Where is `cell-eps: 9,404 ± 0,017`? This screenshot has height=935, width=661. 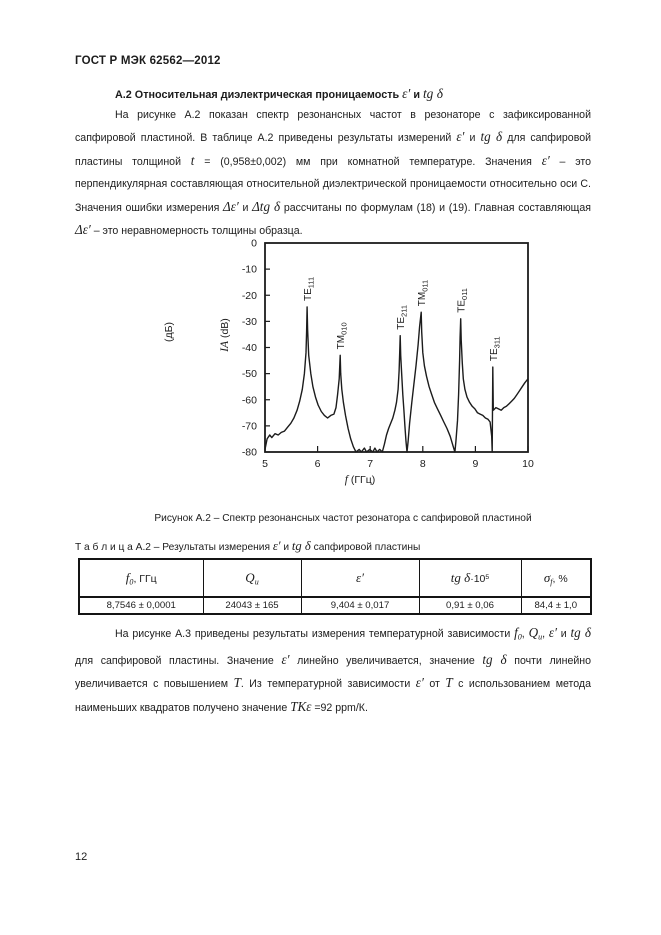 cell-eps: 9,404 ± 0,017 is located at coordinates (360, 605).